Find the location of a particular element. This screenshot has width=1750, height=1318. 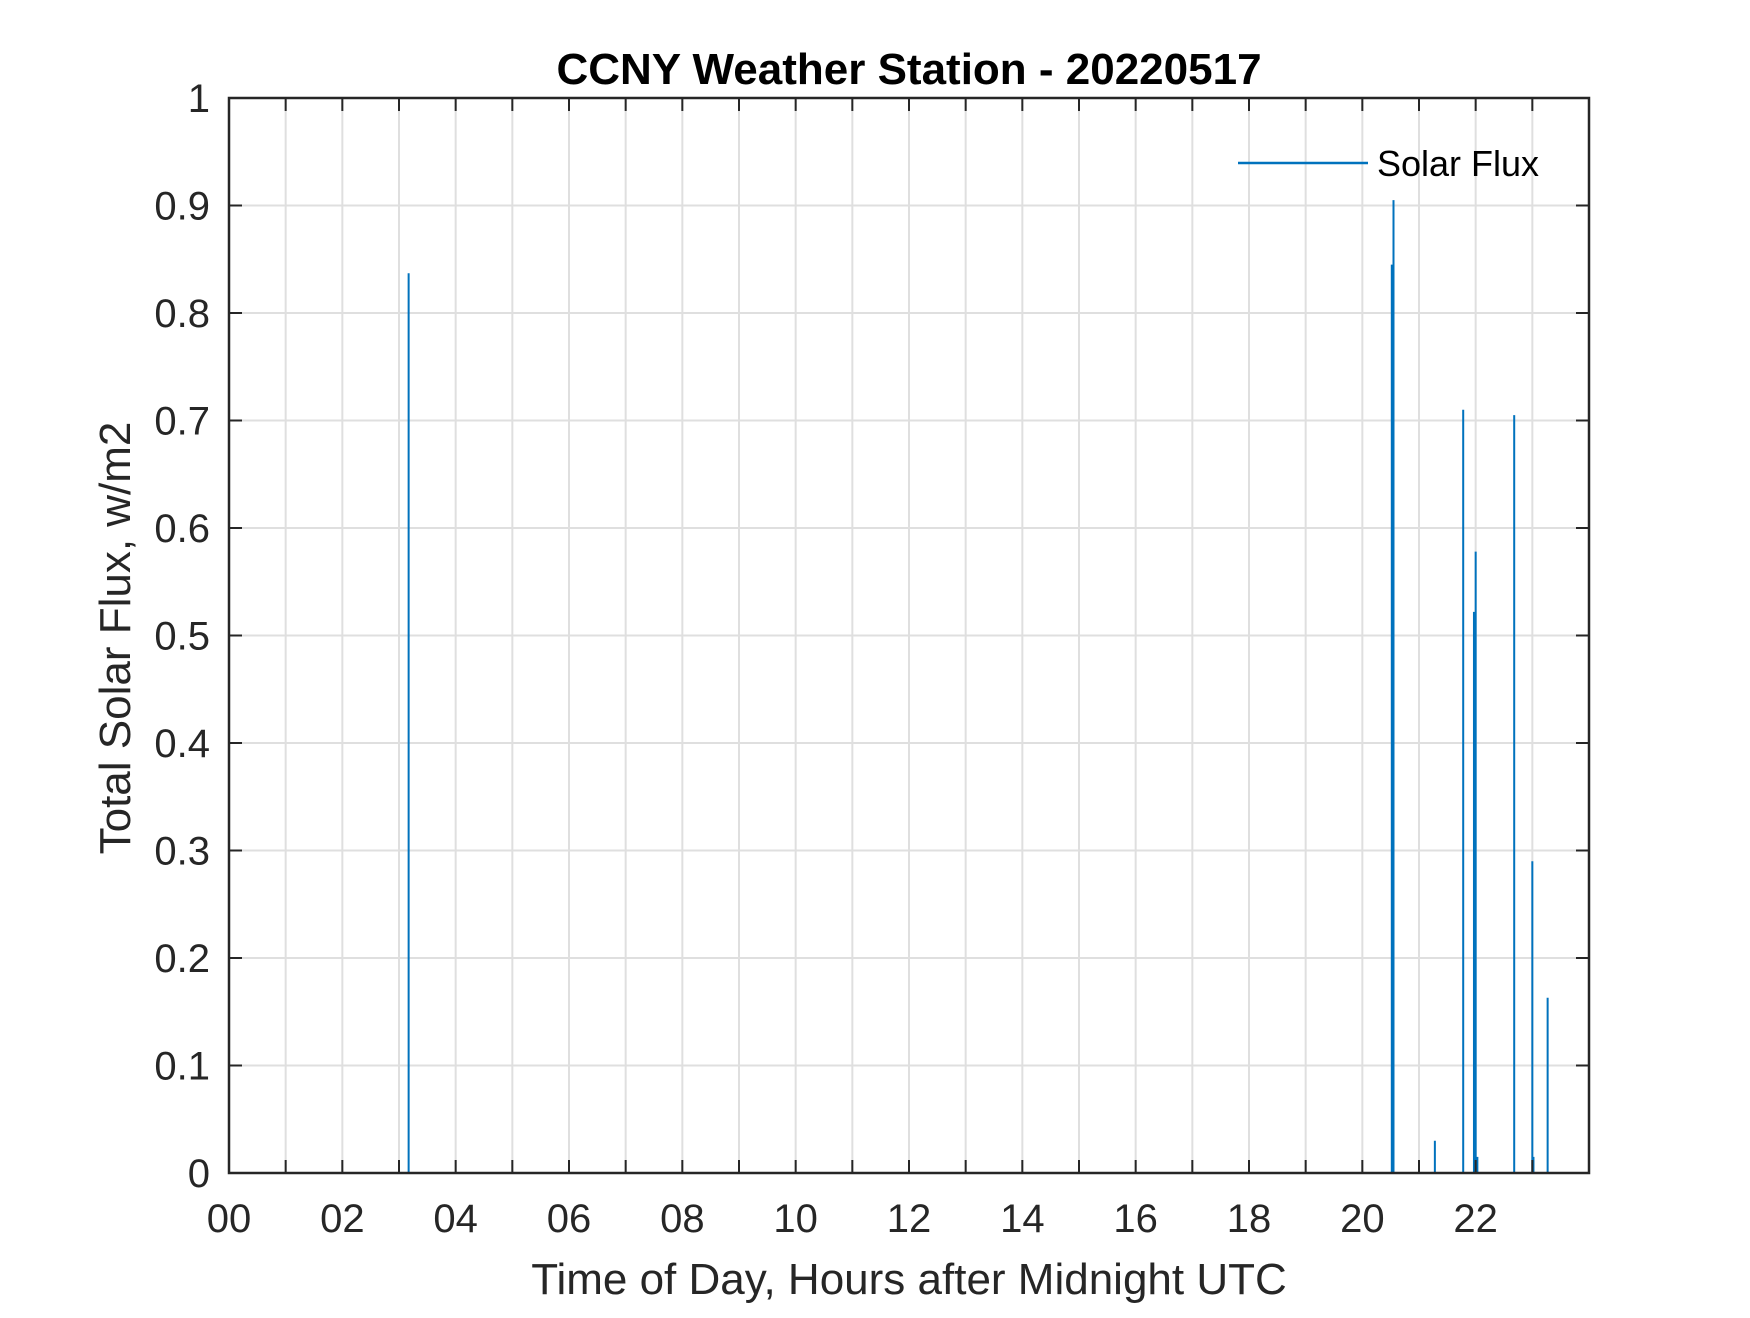

y-tick-label: 0.3 is located at coordinates (182, 852).